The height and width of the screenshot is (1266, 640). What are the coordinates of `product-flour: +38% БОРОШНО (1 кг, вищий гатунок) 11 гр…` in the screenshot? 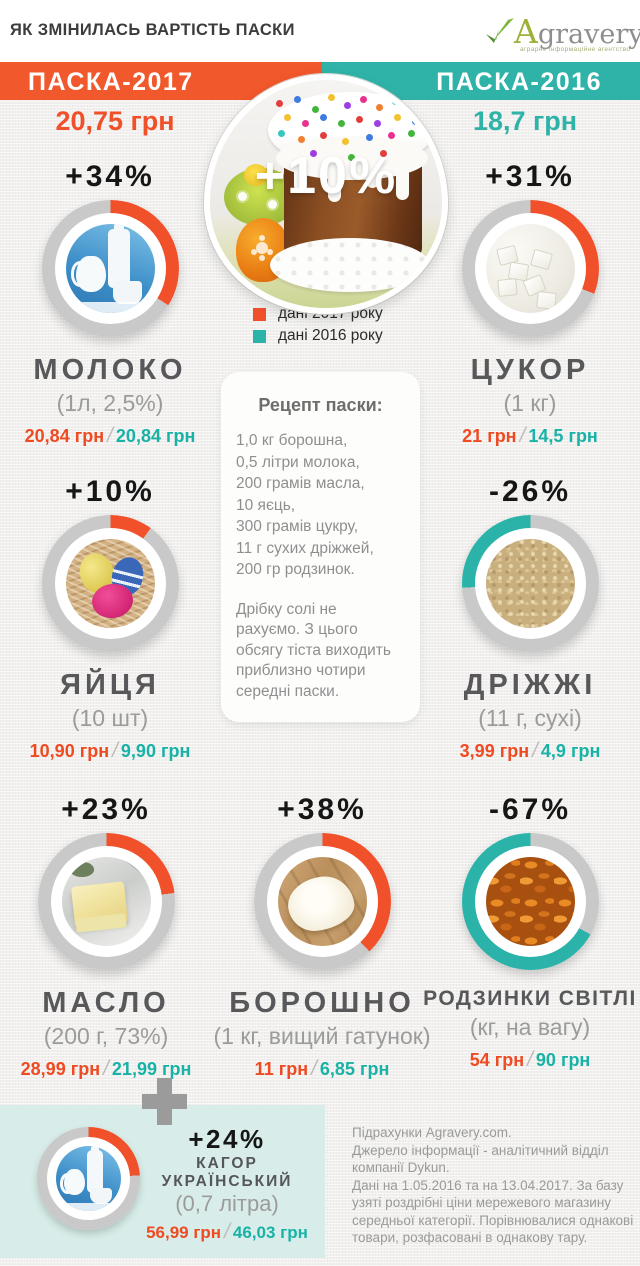 It's located at (322, 938).